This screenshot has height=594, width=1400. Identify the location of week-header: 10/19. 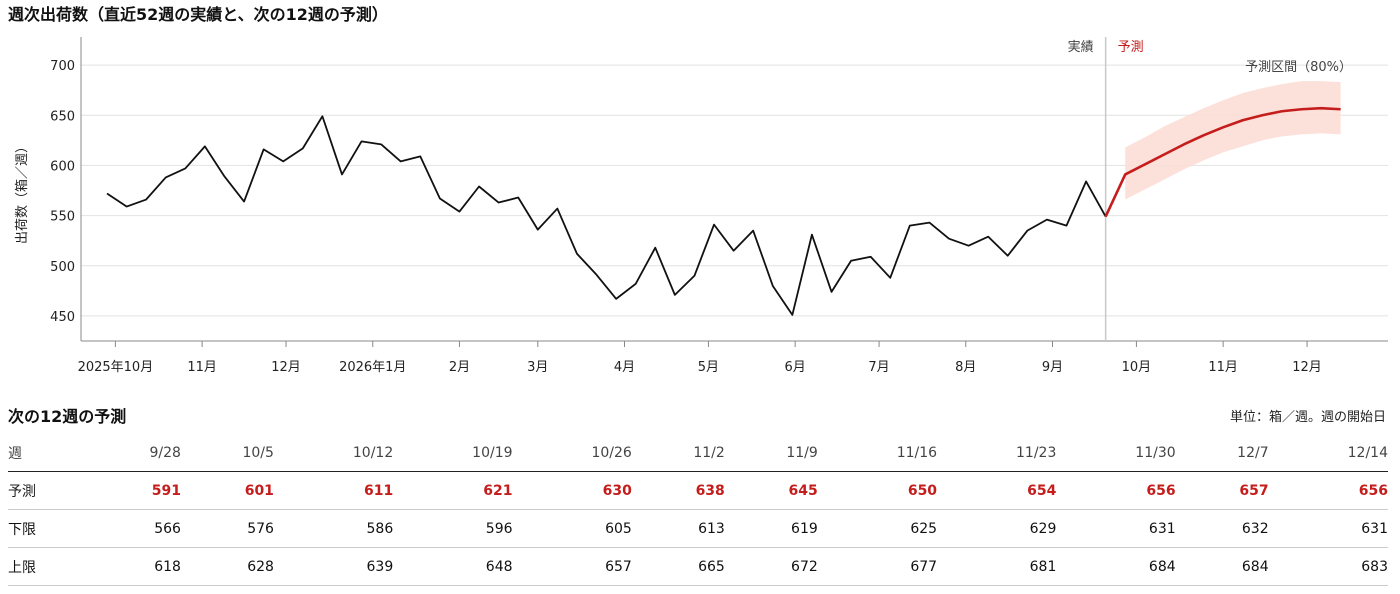
(453, 453).